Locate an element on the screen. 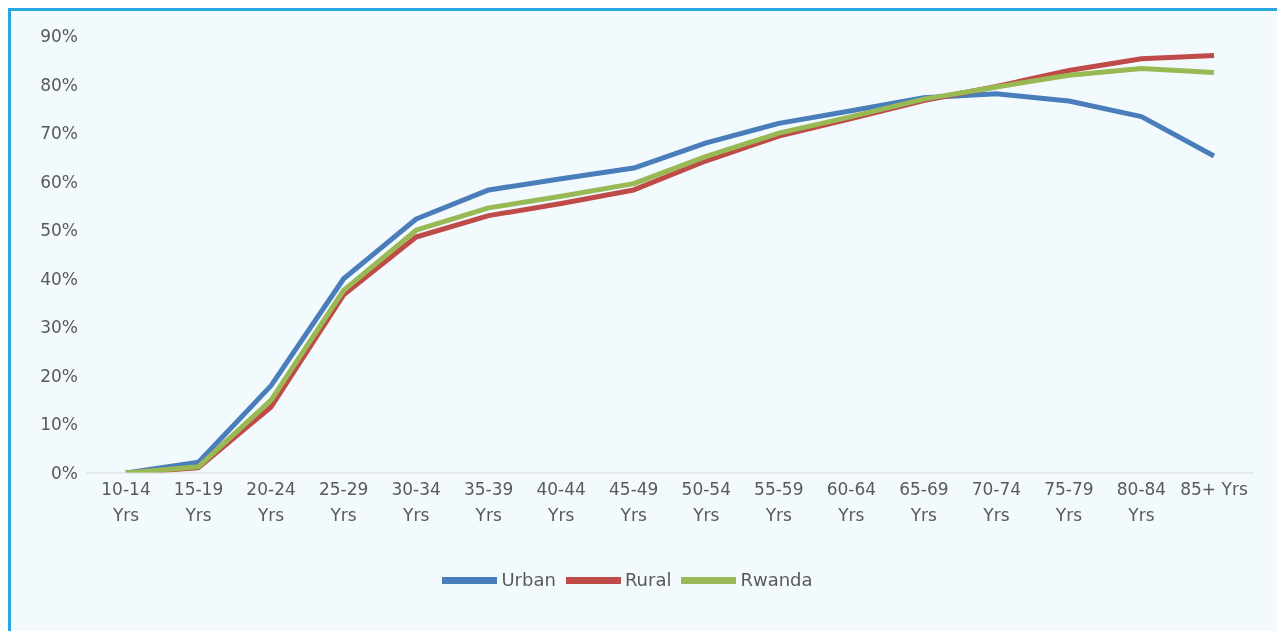 The width and height of the screenshot is (1284, 638). y-tick-label: 80% is located at coordinates (59, 84).